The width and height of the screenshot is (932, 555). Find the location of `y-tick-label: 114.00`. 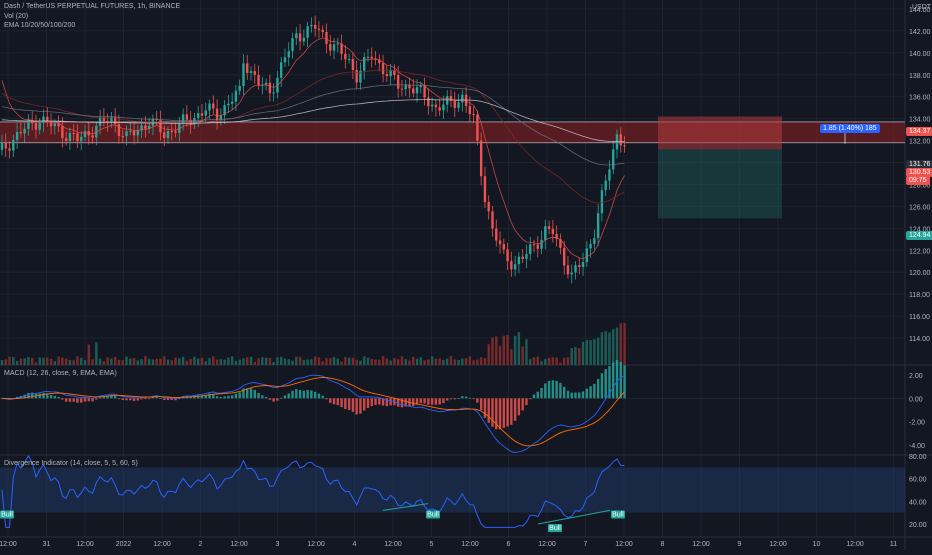

y-tick-label: 114.00 is located at coordinates (919, 339).